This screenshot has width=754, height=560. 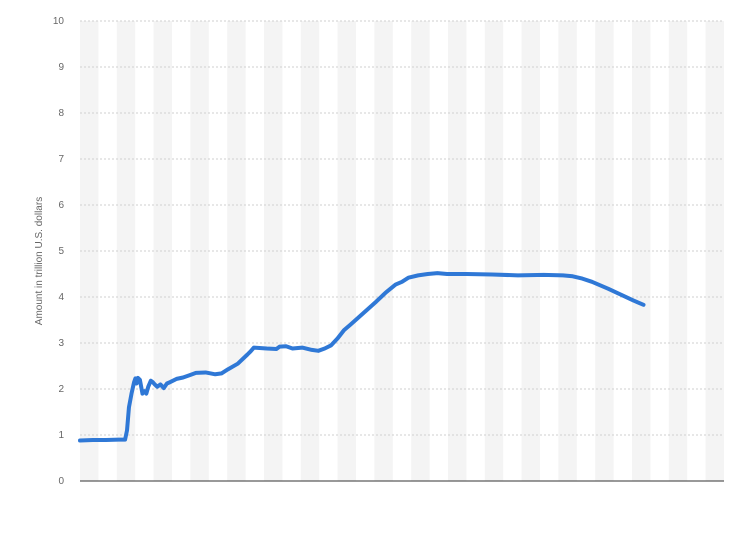 I want to click on y-tick-label: 8, so click(x=61, y=113).